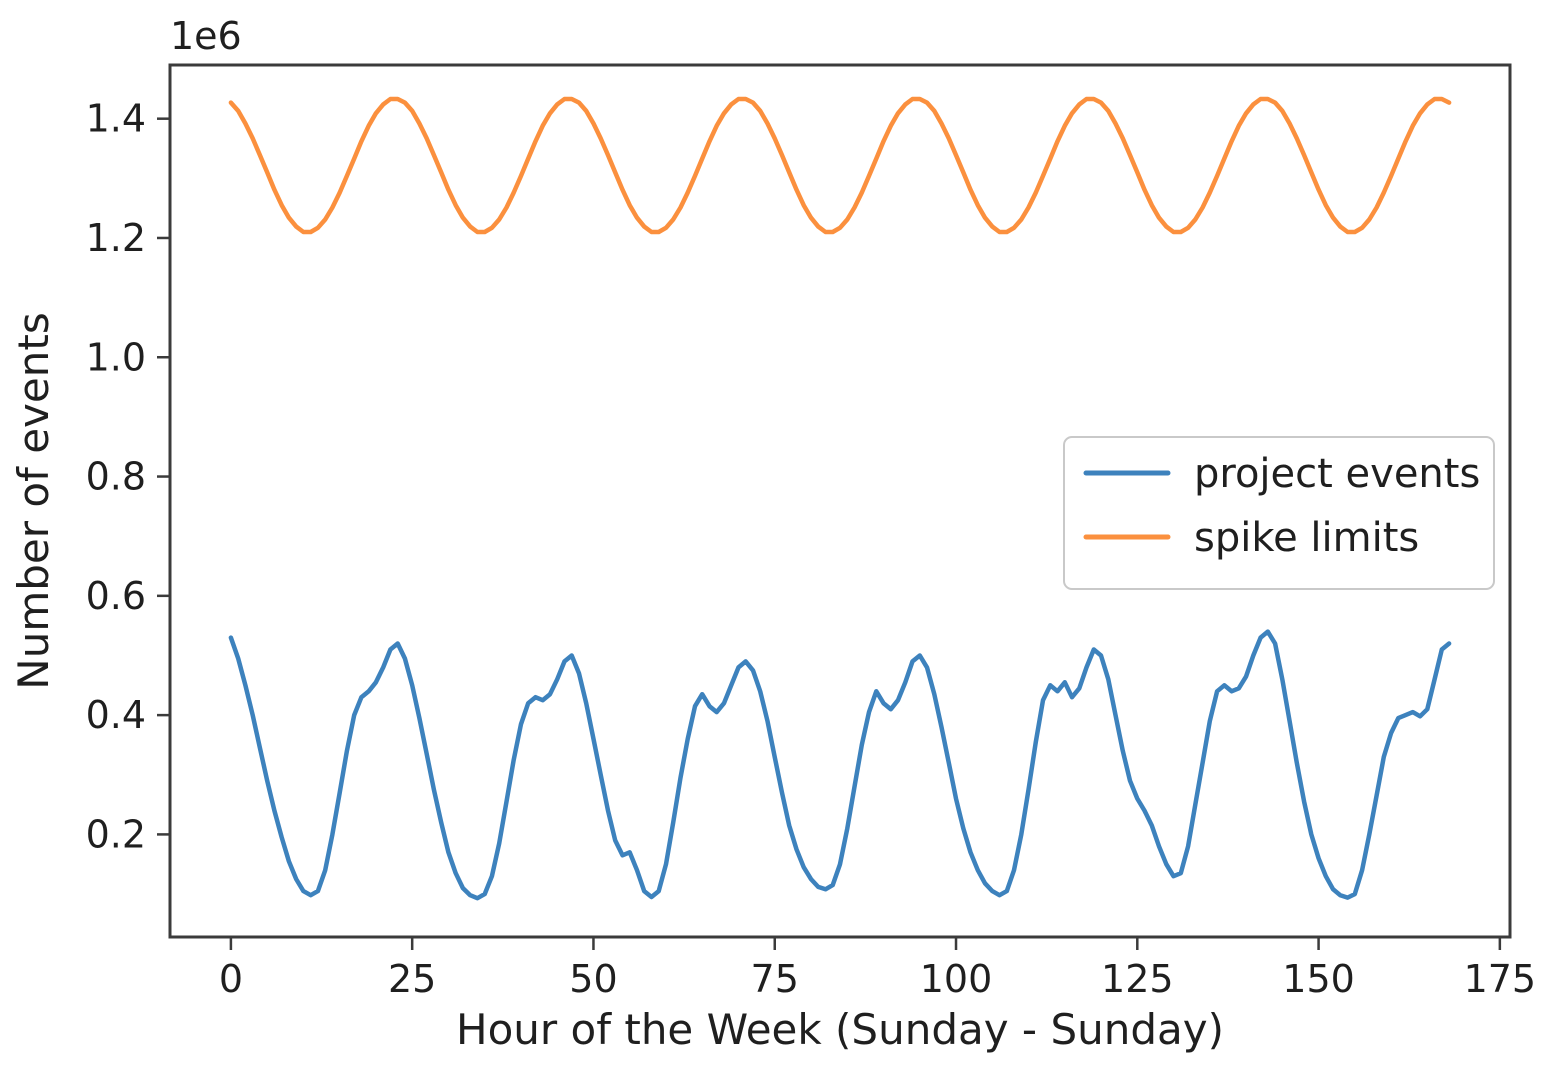 Image resolution: width=1564 pixels, height=1080 pixels. Describe the element at coordinates (116, 238) in the screenshot. I see `y-axis-tick-label: 1.2` at that location.